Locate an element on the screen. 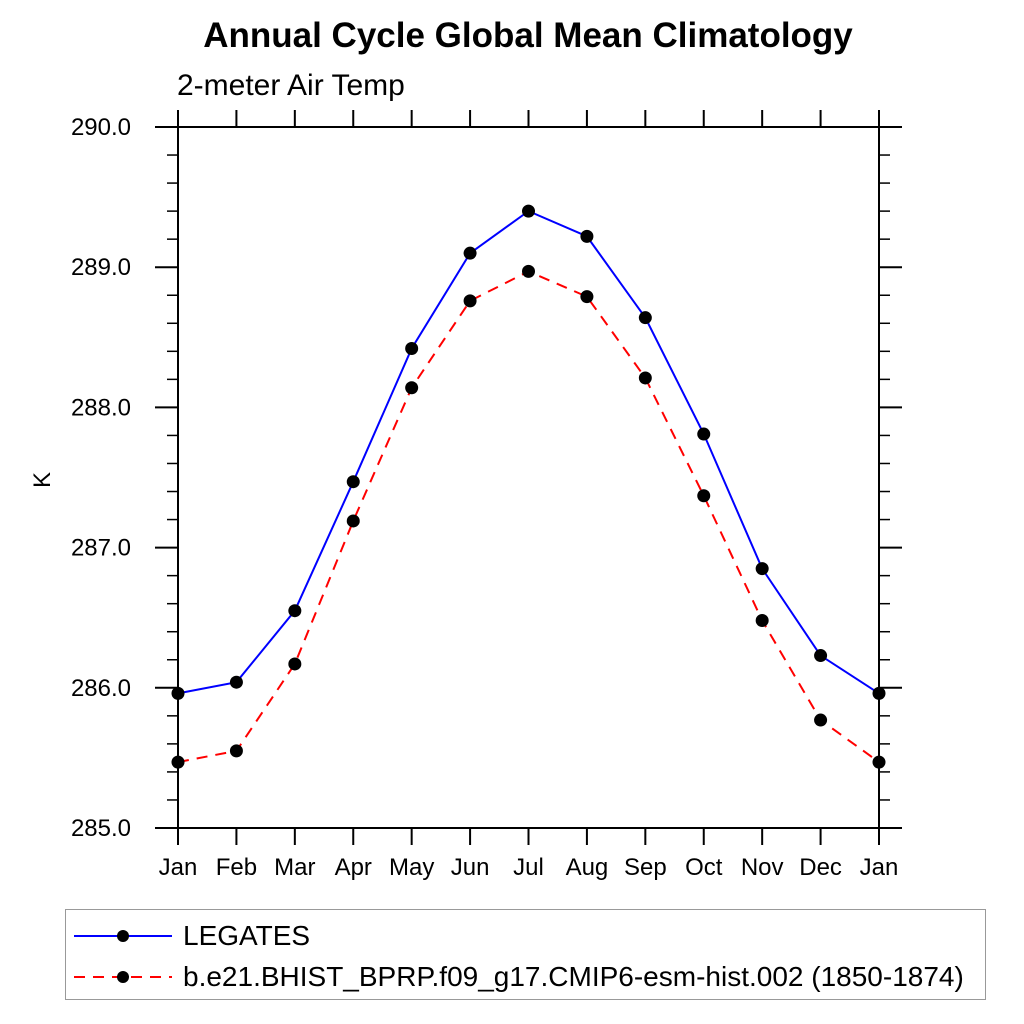 The height and width of the screenshot is (1024, 1024). legend-item: LEGATES is located at coordinates (525, 935).